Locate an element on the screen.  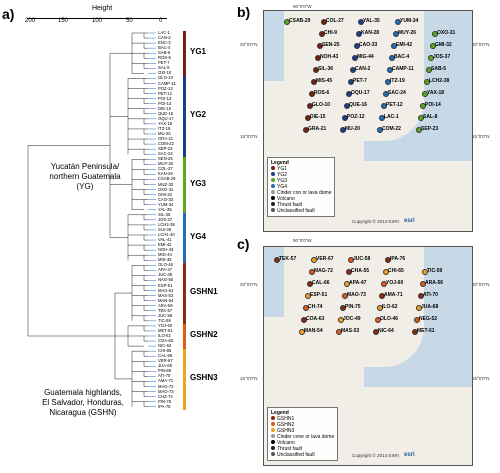
panel-c-lat-left-bottom: 15°0'0"N is located at coordinates (249, 378).